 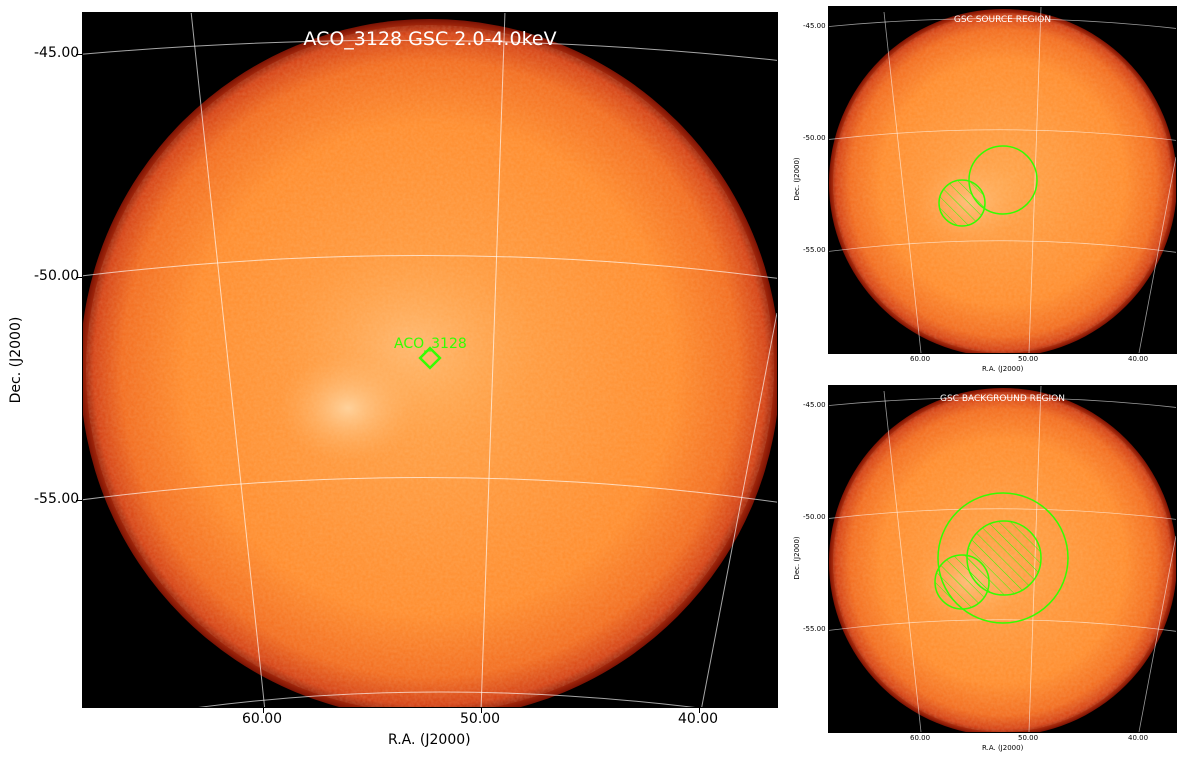 I want to click on background-region-panel: GSC BACKGROUND REGION, so click(x=1002, y=559).